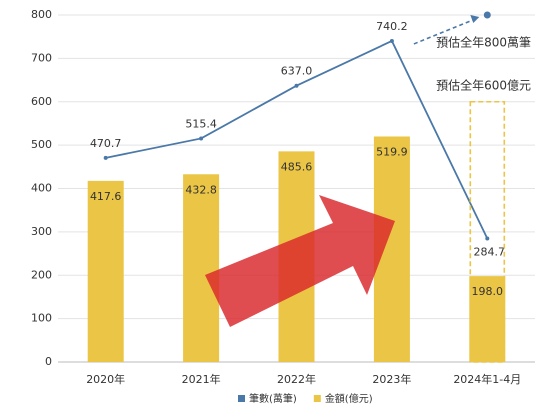  What do you see at coordinates (392, 151) in the screenshot?
I see `bar-value-label: 519.9` at bounding box center [392, 151].